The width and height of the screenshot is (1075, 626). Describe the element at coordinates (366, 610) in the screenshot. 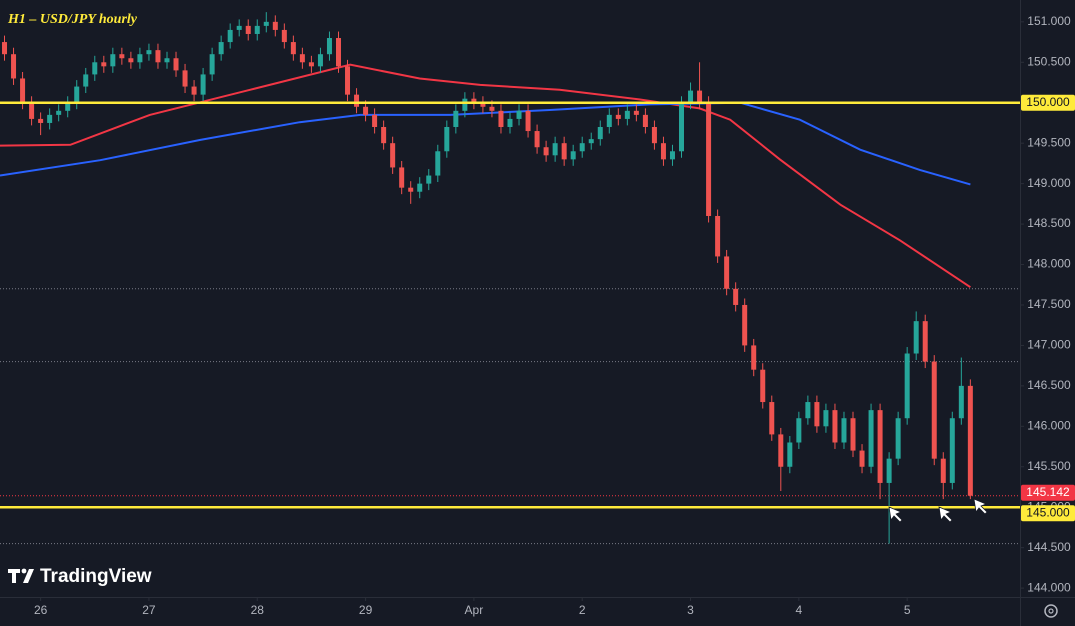

I see `x-tick-label: 29` at that location.